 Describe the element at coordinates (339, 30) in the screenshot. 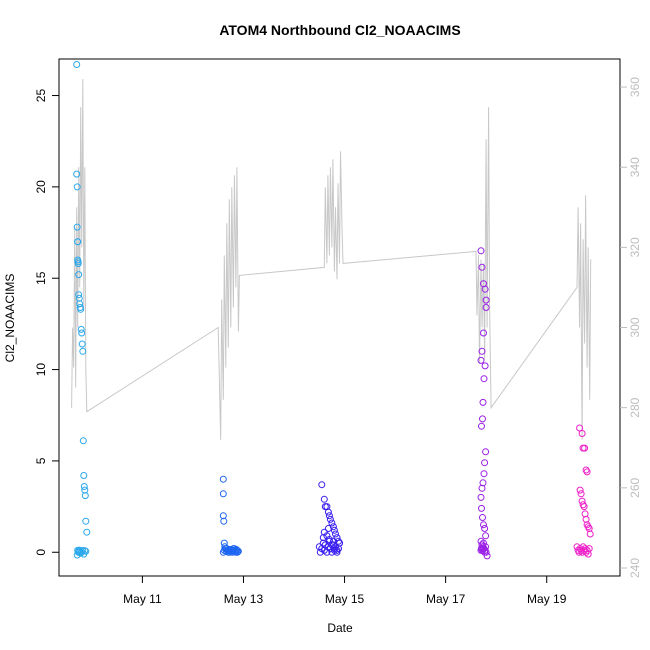

I see `chart-title: ATOM4 Northbound Cl2_NOAACIMS` at that location.